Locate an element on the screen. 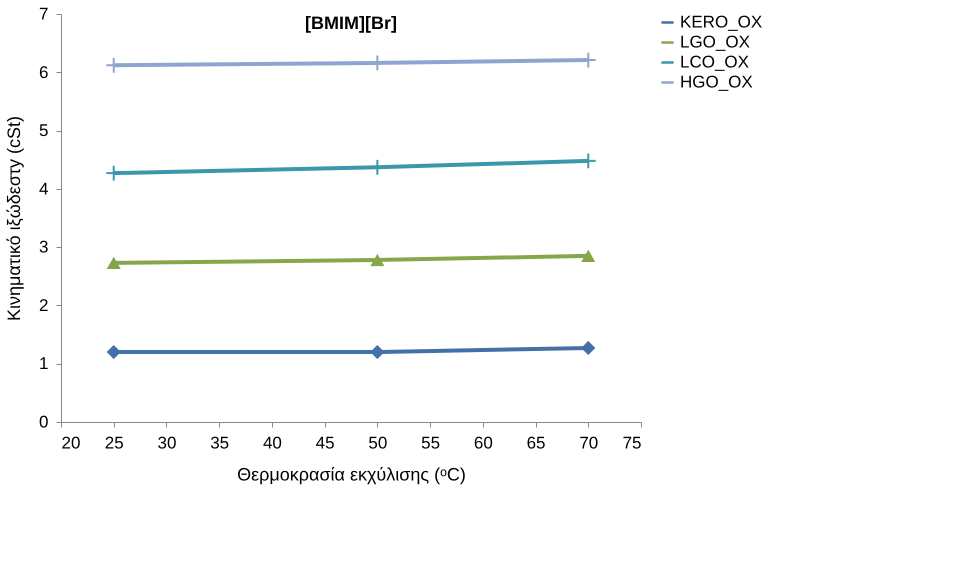  x-tick-label: 40 is located at coordinates (272, 443).